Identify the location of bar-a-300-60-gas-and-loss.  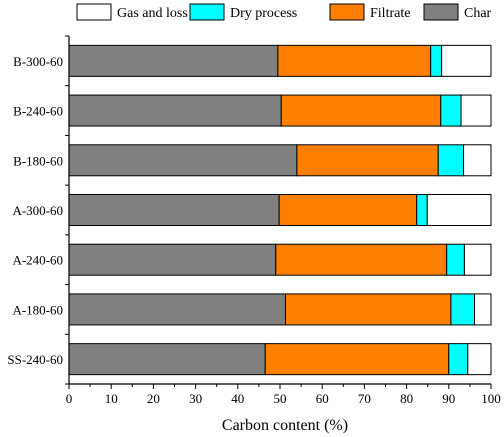
(459, 210).